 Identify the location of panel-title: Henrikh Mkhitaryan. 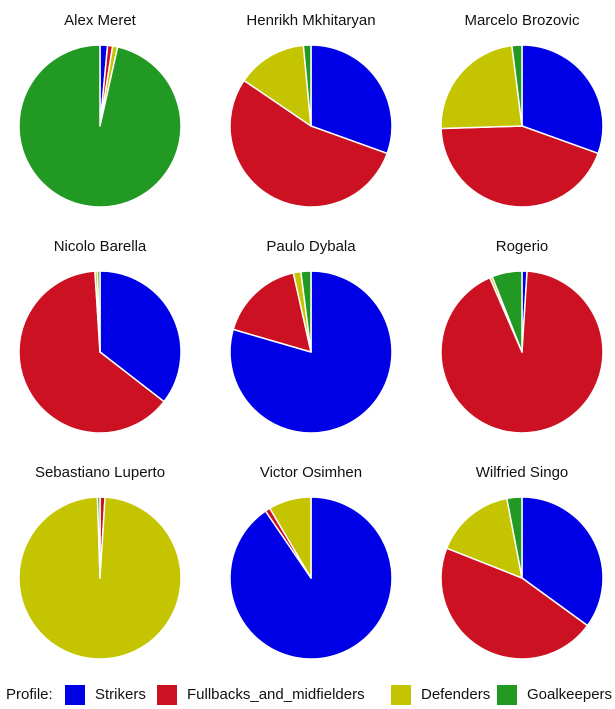
(310, 20).